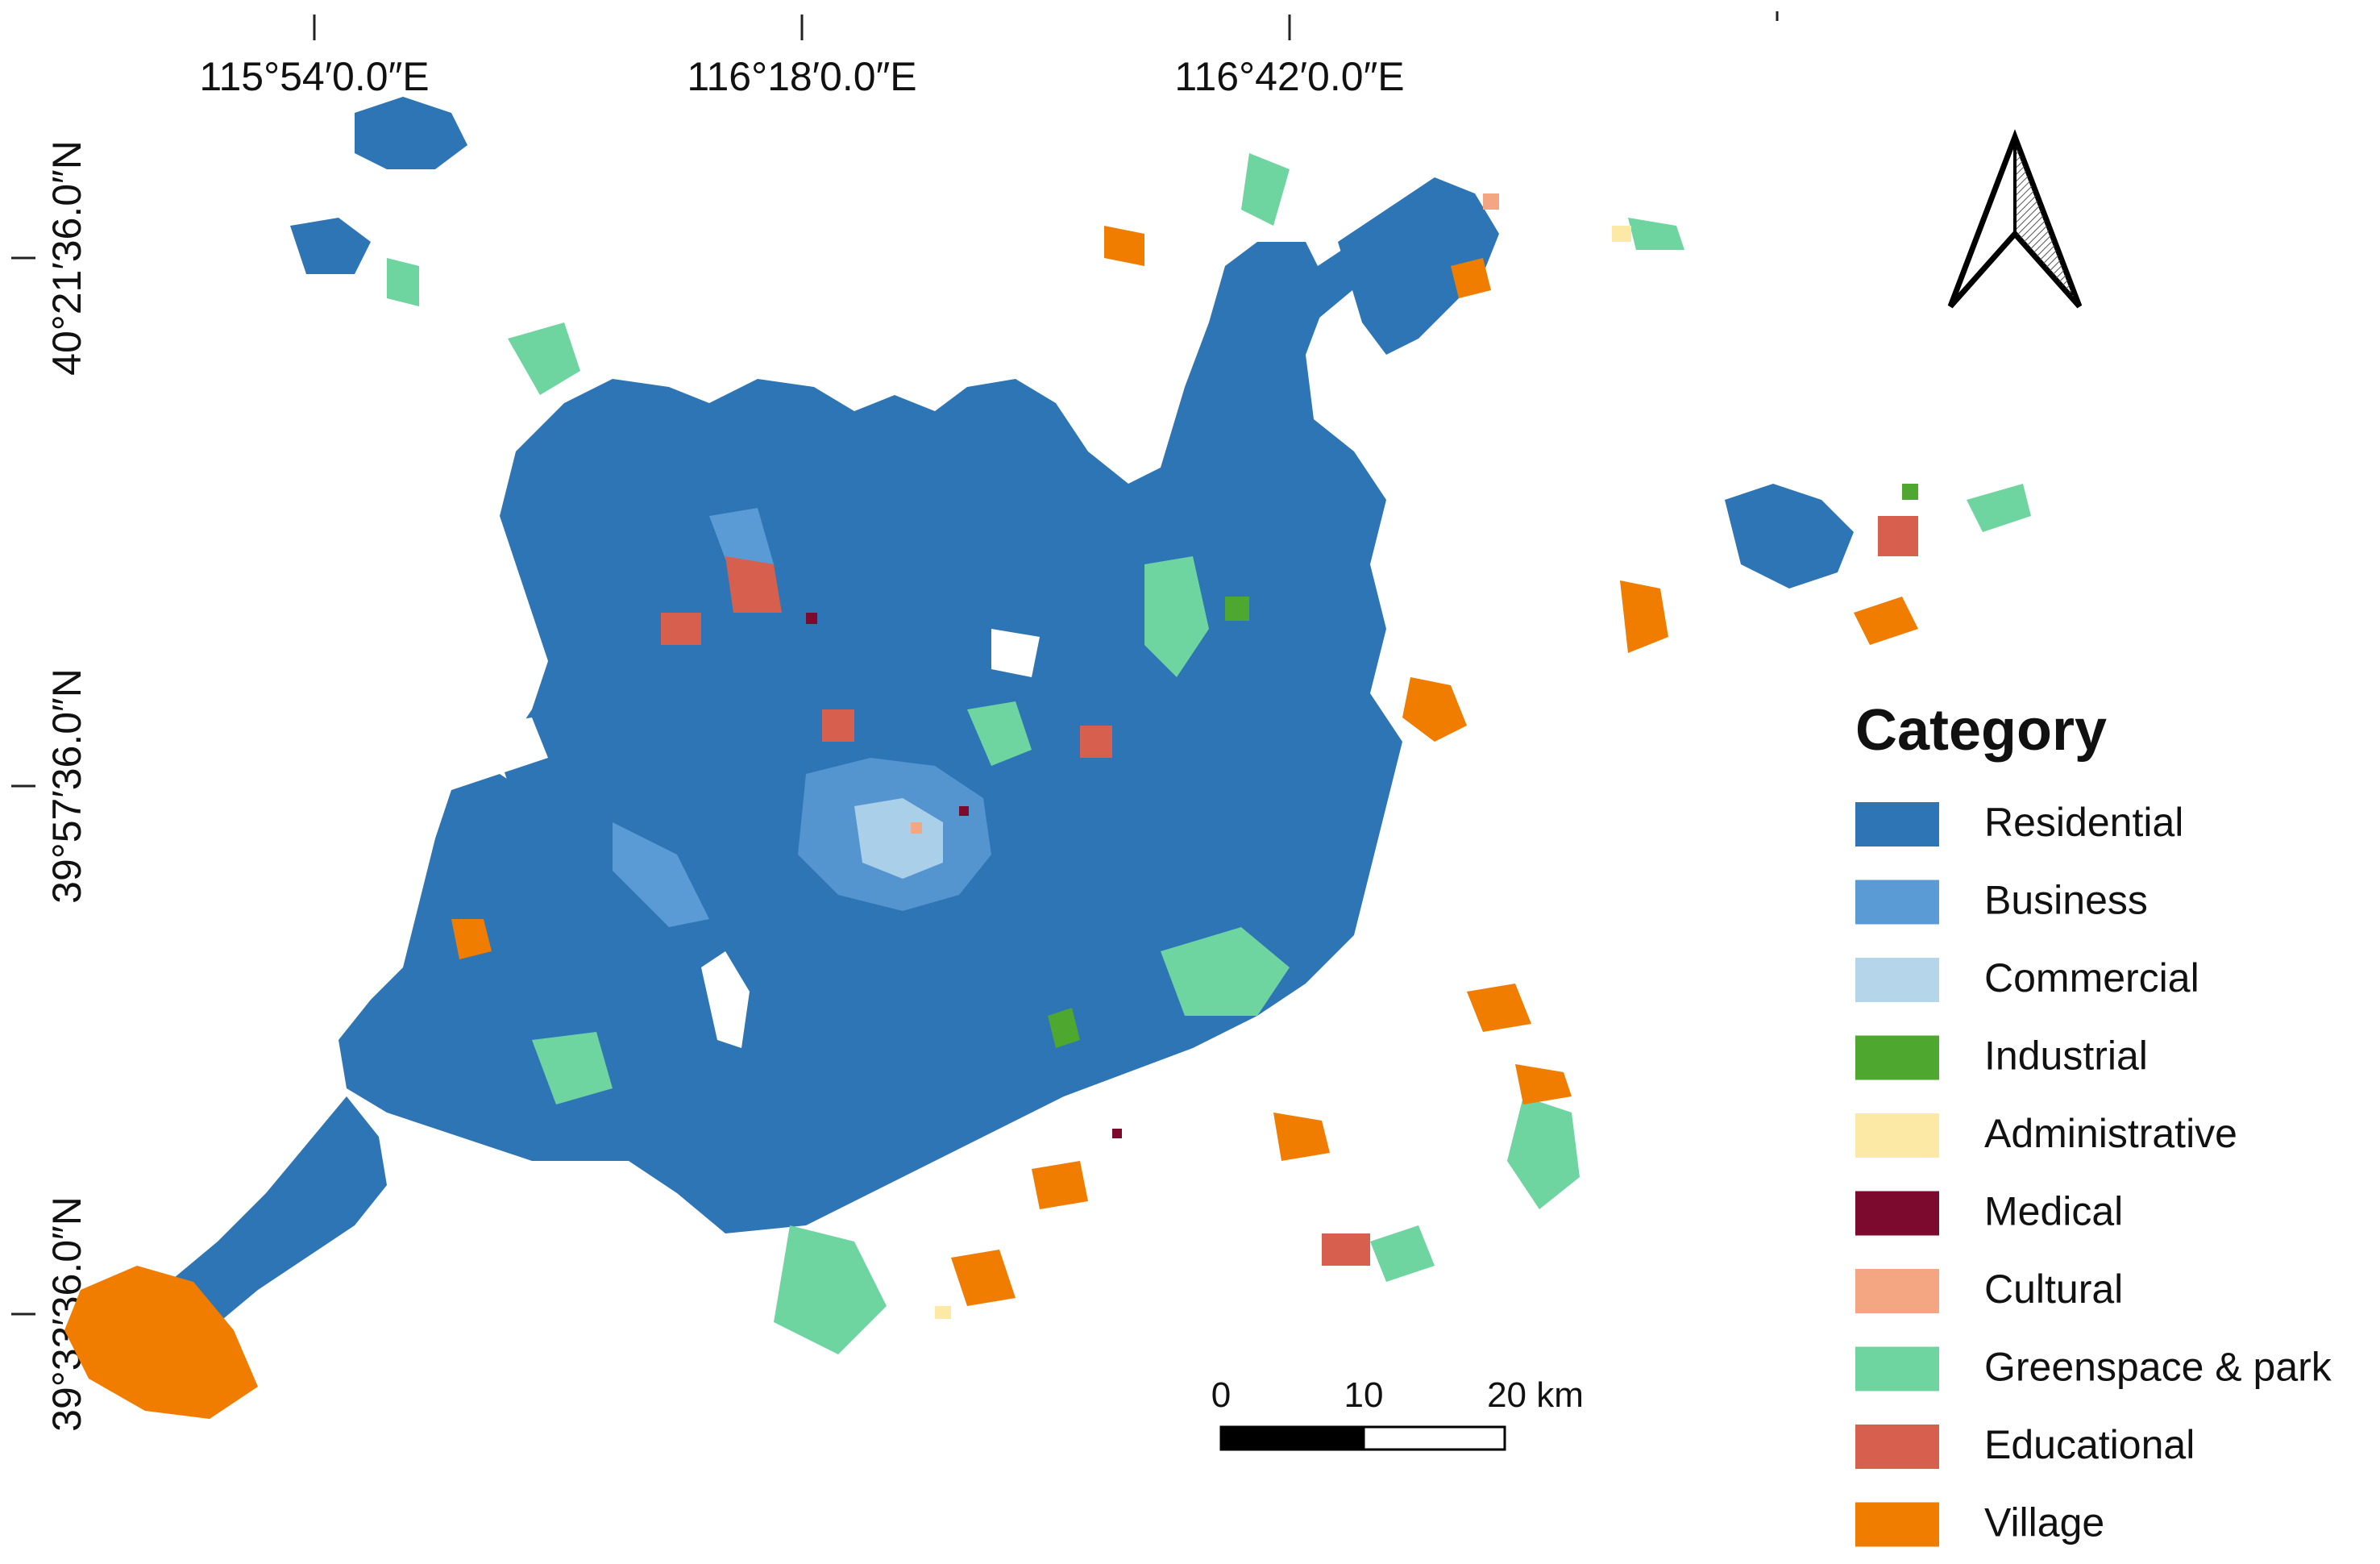 Image resolution: width=2380 pixels, height=1564 pixels. Describe the element at coordinates (2089, 1444) in the screenshot. I see `legend-label-8: Educational` at that location.